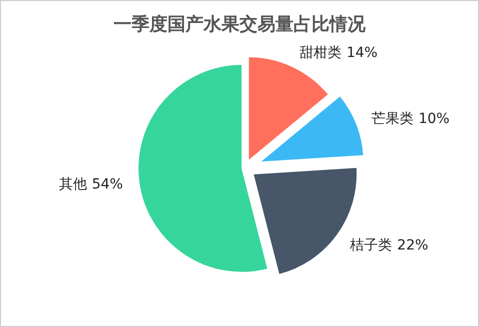 This screenshot has width=479, height=327. Describe the element at coordinates (72, 184) in the screenshot. I see `slice-label: 其他` at that location.